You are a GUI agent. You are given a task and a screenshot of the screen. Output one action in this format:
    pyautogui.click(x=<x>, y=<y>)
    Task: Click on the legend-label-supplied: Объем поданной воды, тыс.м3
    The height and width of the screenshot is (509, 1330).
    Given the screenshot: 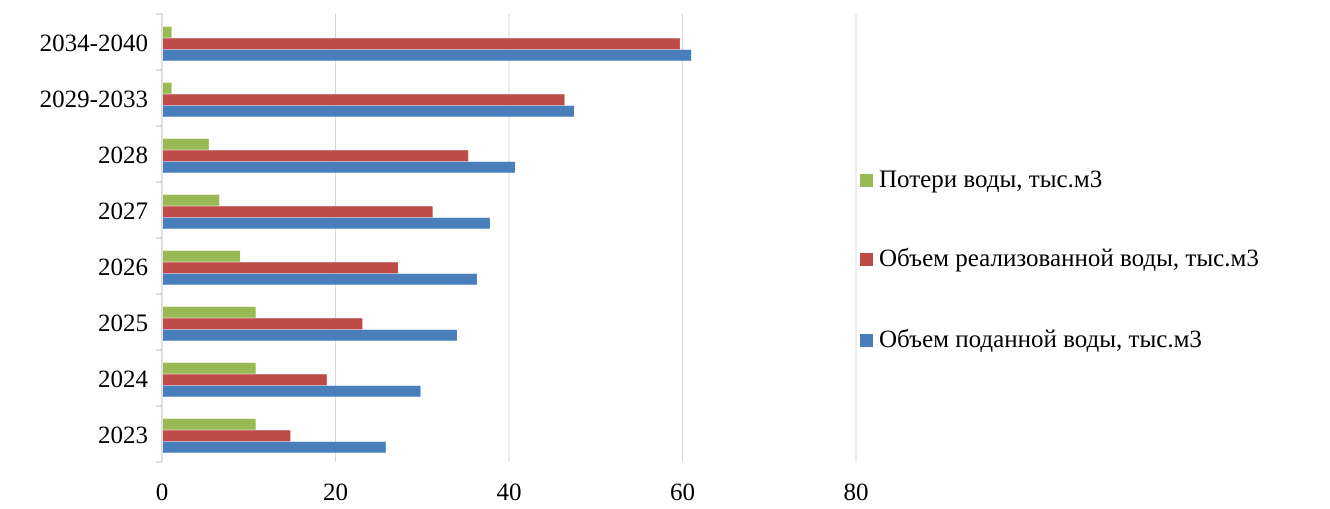 What is the action you would take?
    pyautogui.click(x=1040, y=339)
    